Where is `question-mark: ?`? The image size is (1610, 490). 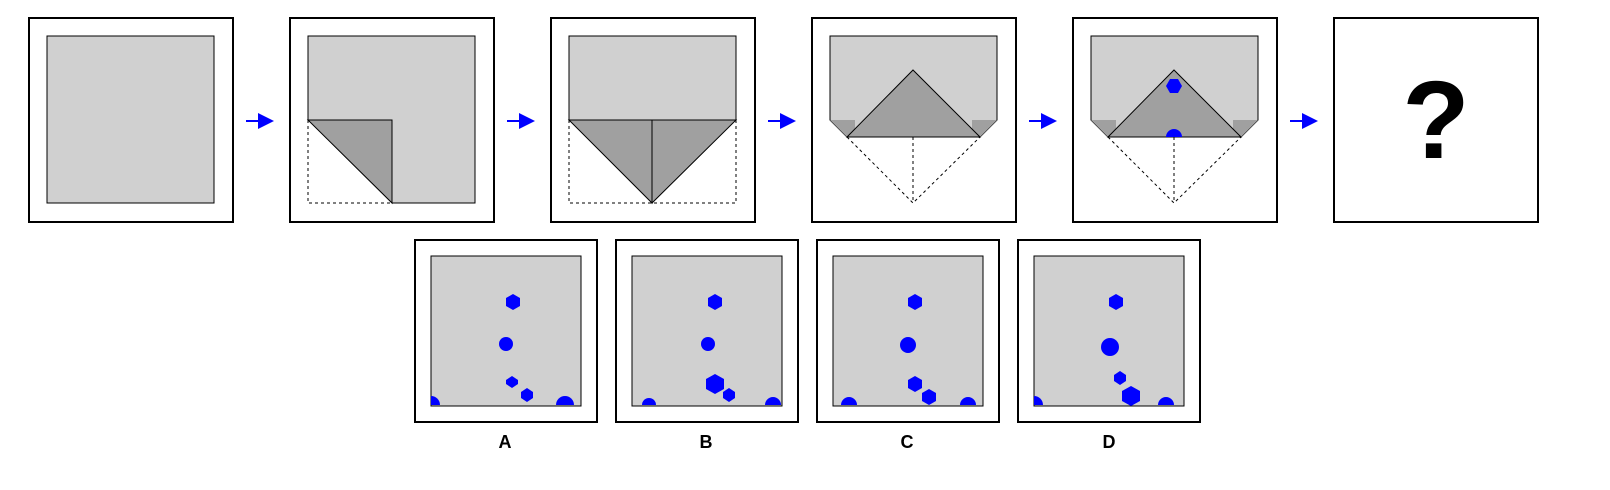
question-mark: ? is located at coordinates (1435, 120).